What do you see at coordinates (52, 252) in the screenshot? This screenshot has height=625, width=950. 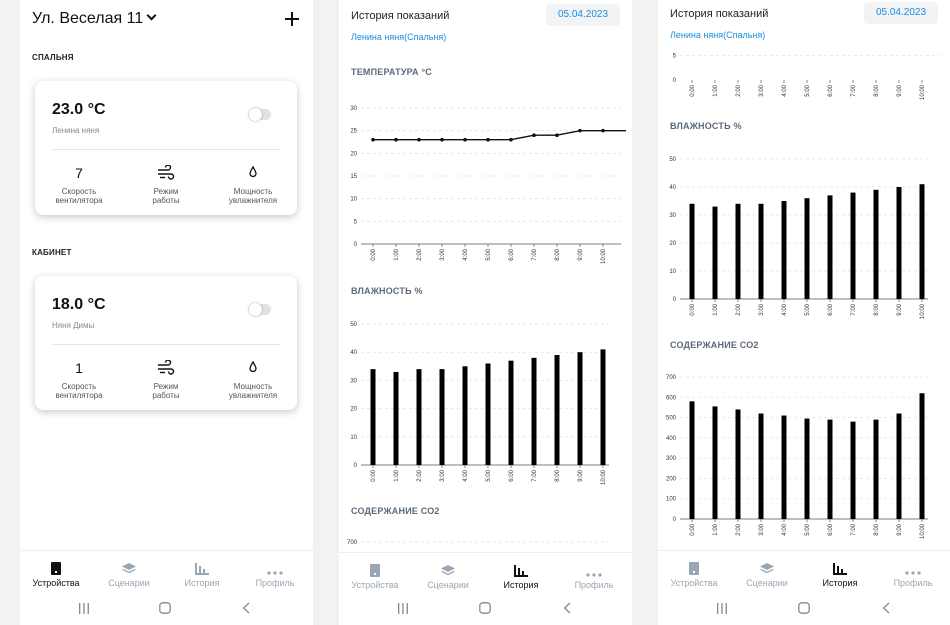 I see `room-title: КАБИНЕТ` at bounding box center [52, 252].